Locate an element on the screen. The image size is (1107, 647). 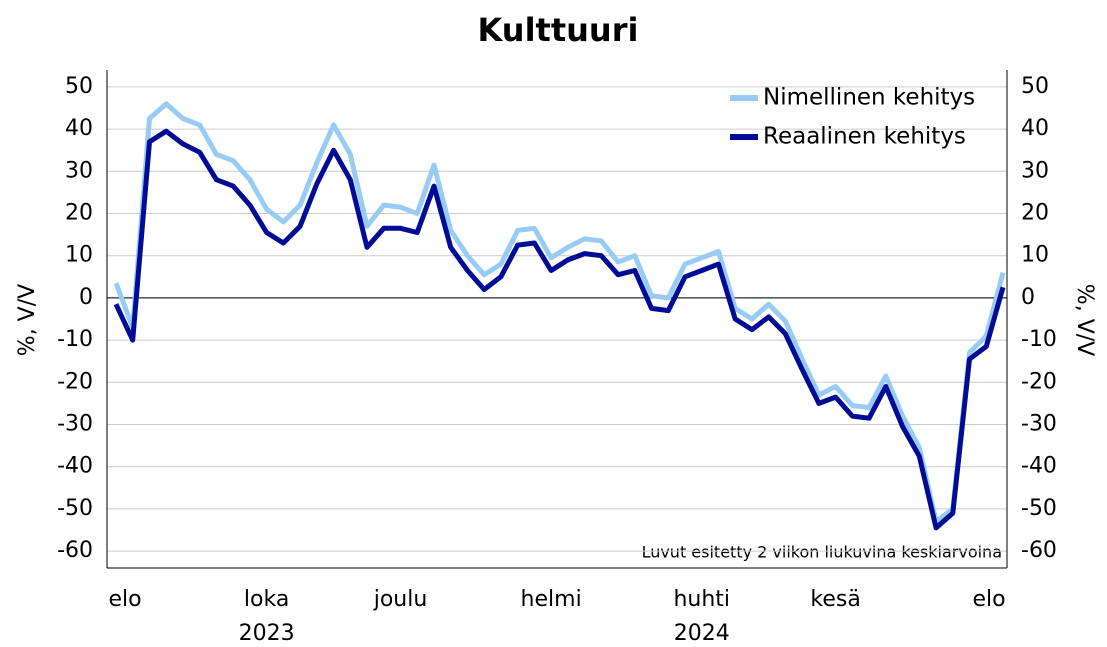
y-tick-label: 10 is located at coordinates (79, 255).